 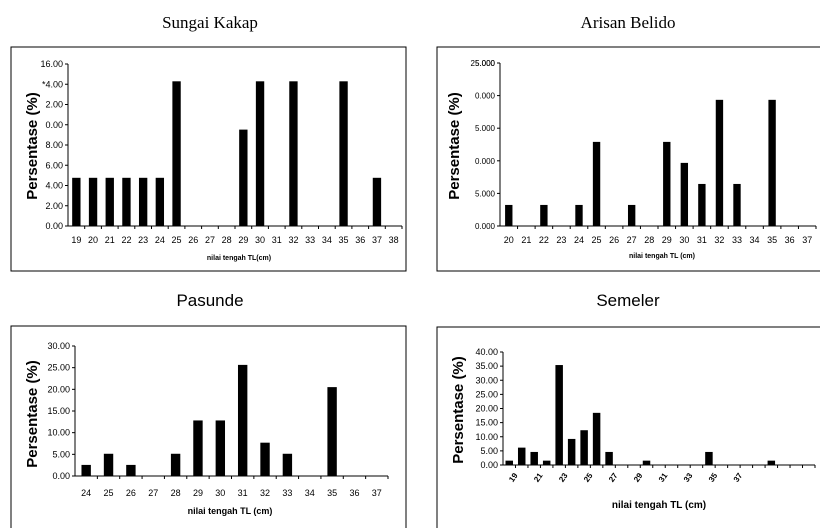 I want to click on y-tick-label: 6.00, so click(x=54, y=165).